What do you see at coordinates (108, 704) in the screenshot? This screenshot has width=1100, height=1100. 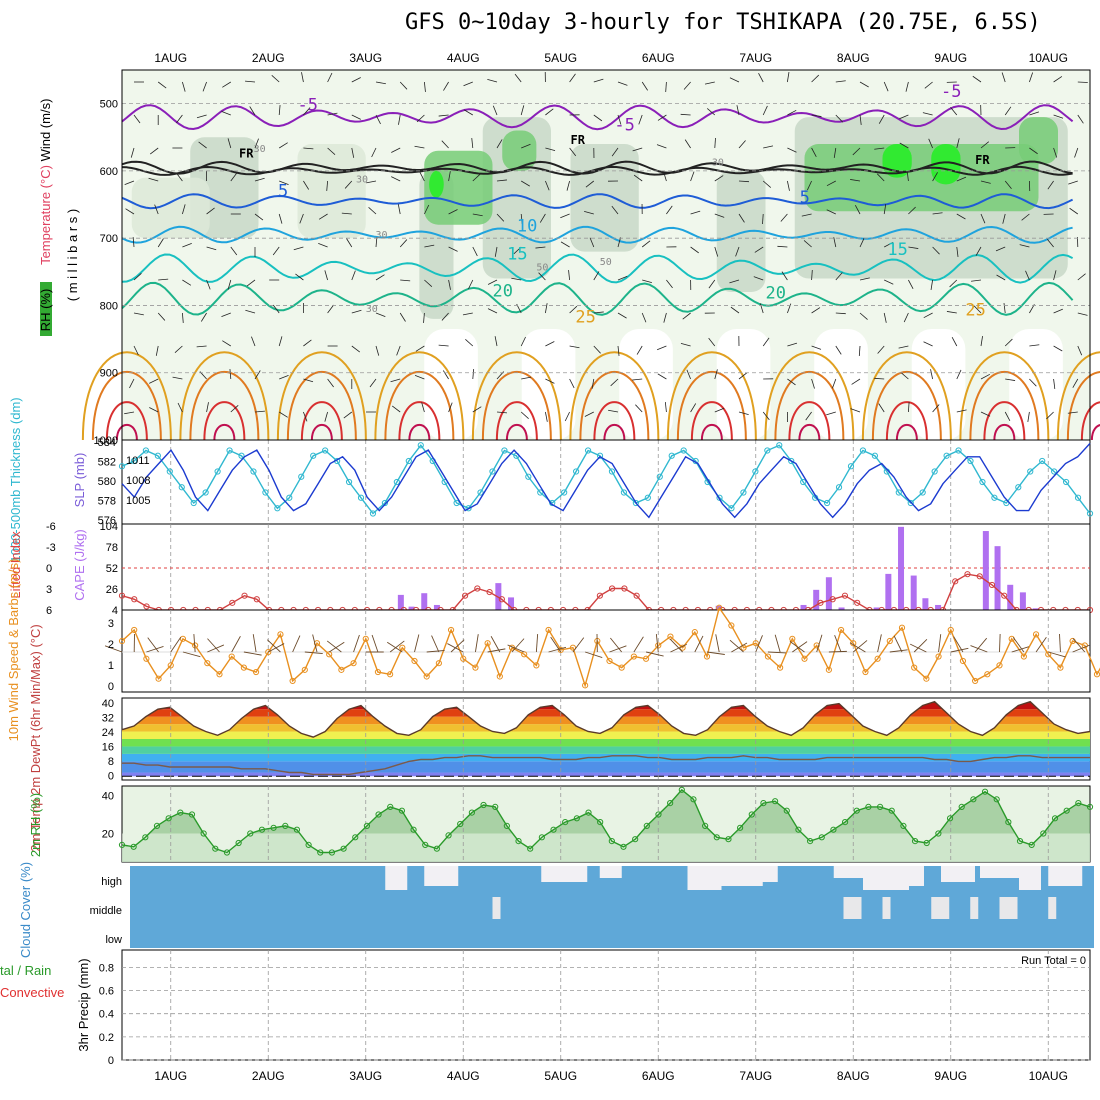 I see `temp-tick-label: 40` at bounding box center [108, 704].